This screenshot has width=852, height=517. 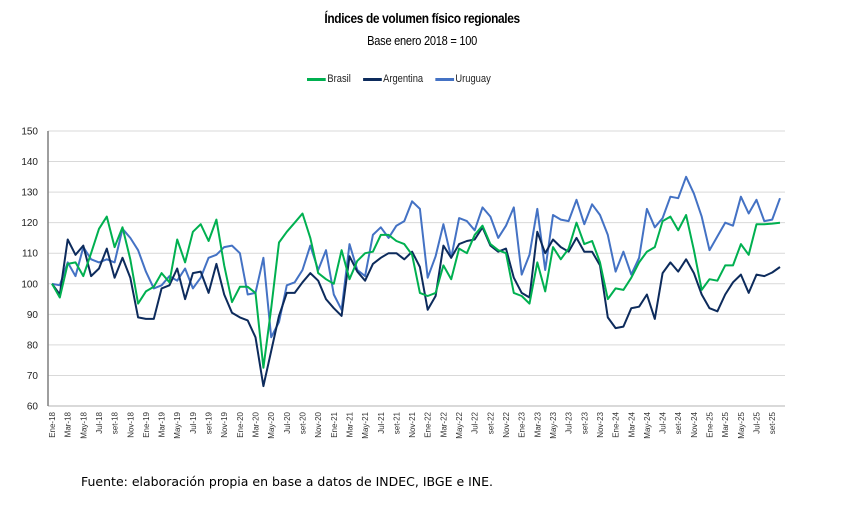 I want to click on y-tick-label: 80, so click(x=33, y=345).